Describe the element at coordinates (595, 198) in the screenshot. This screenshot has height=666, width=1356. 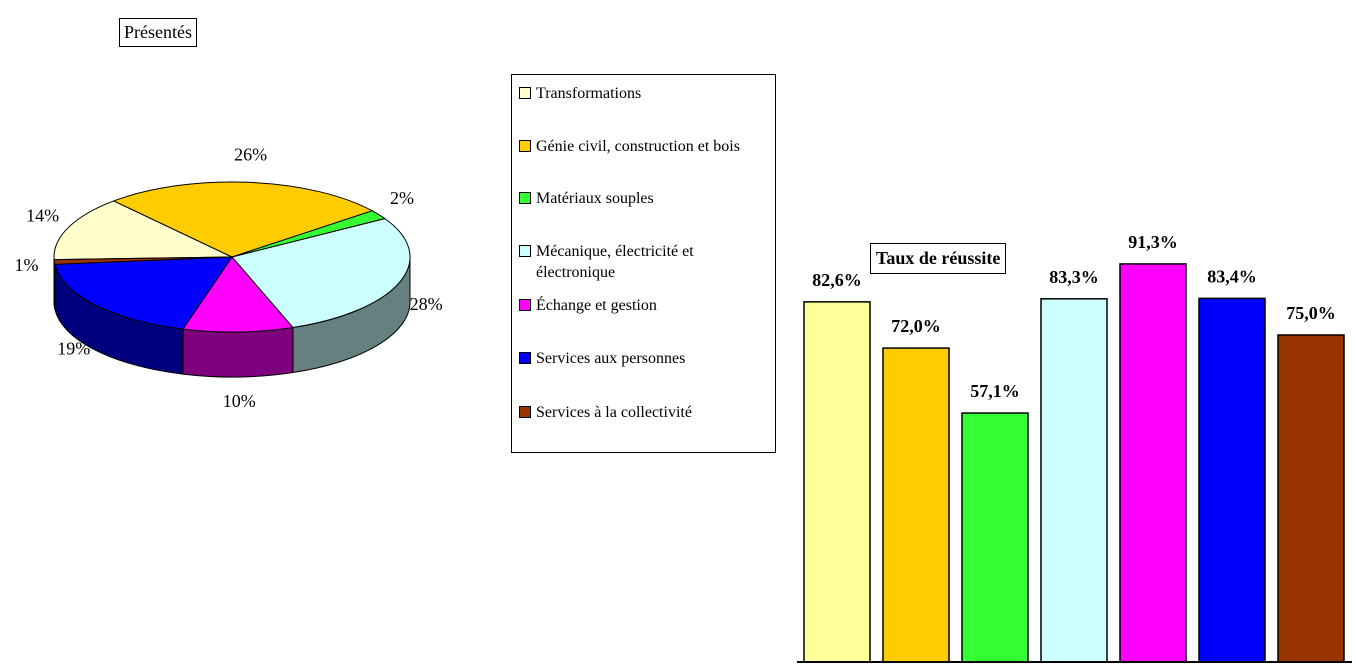
I see `legend-label: Matériaux souples` at that location.